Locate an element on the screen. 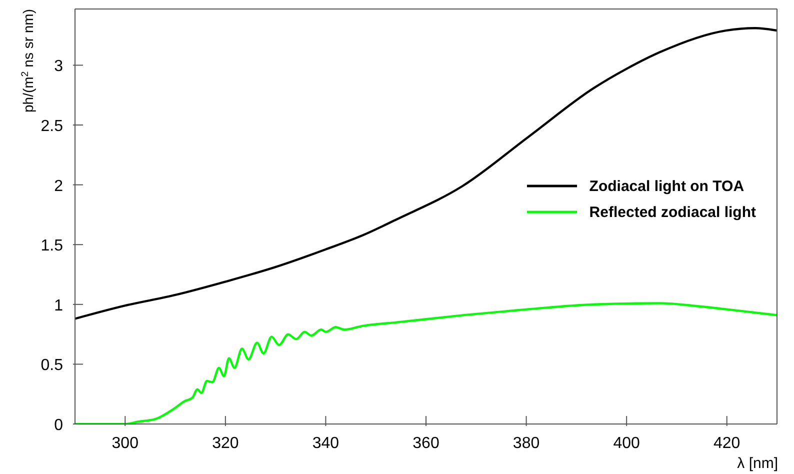 This screenshot has width=794, height=474. y-tick-label: 1.5 is located at coordinates (52, 246).